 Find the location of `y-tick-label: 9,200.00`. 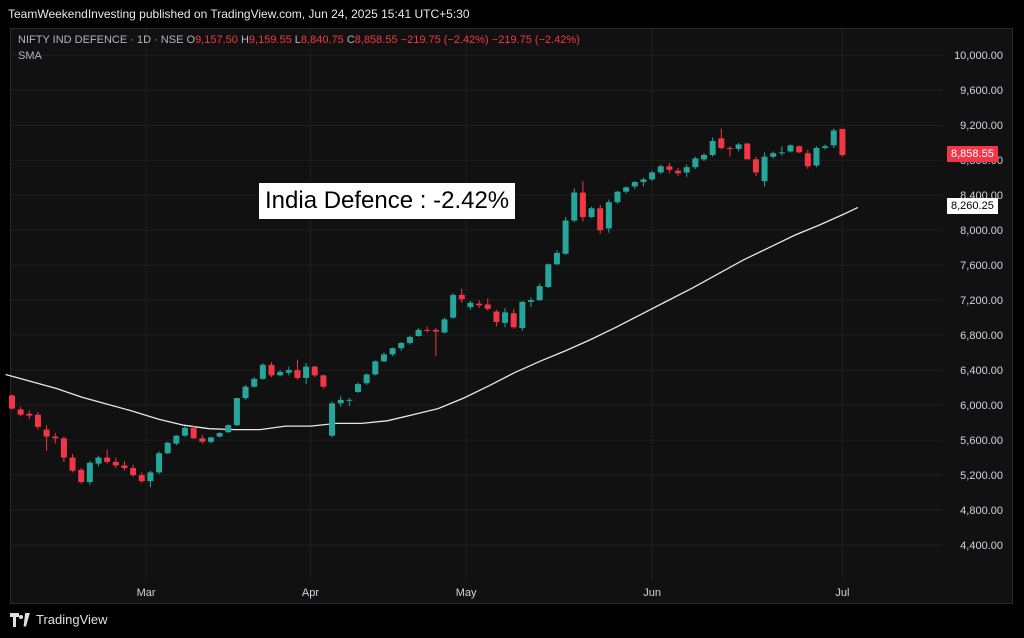

y-tick-label: 9,200.00 is located at coordinates (981, 126).